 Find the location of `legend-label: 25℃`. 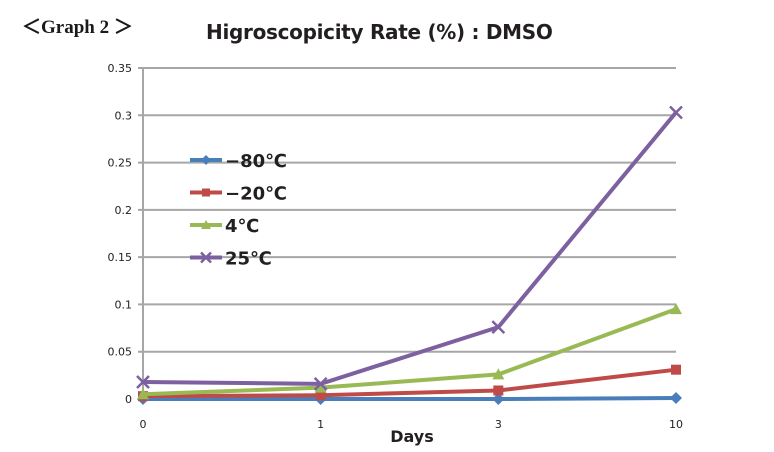

legend-label: 25℃ is located at coordinates (248, 259).